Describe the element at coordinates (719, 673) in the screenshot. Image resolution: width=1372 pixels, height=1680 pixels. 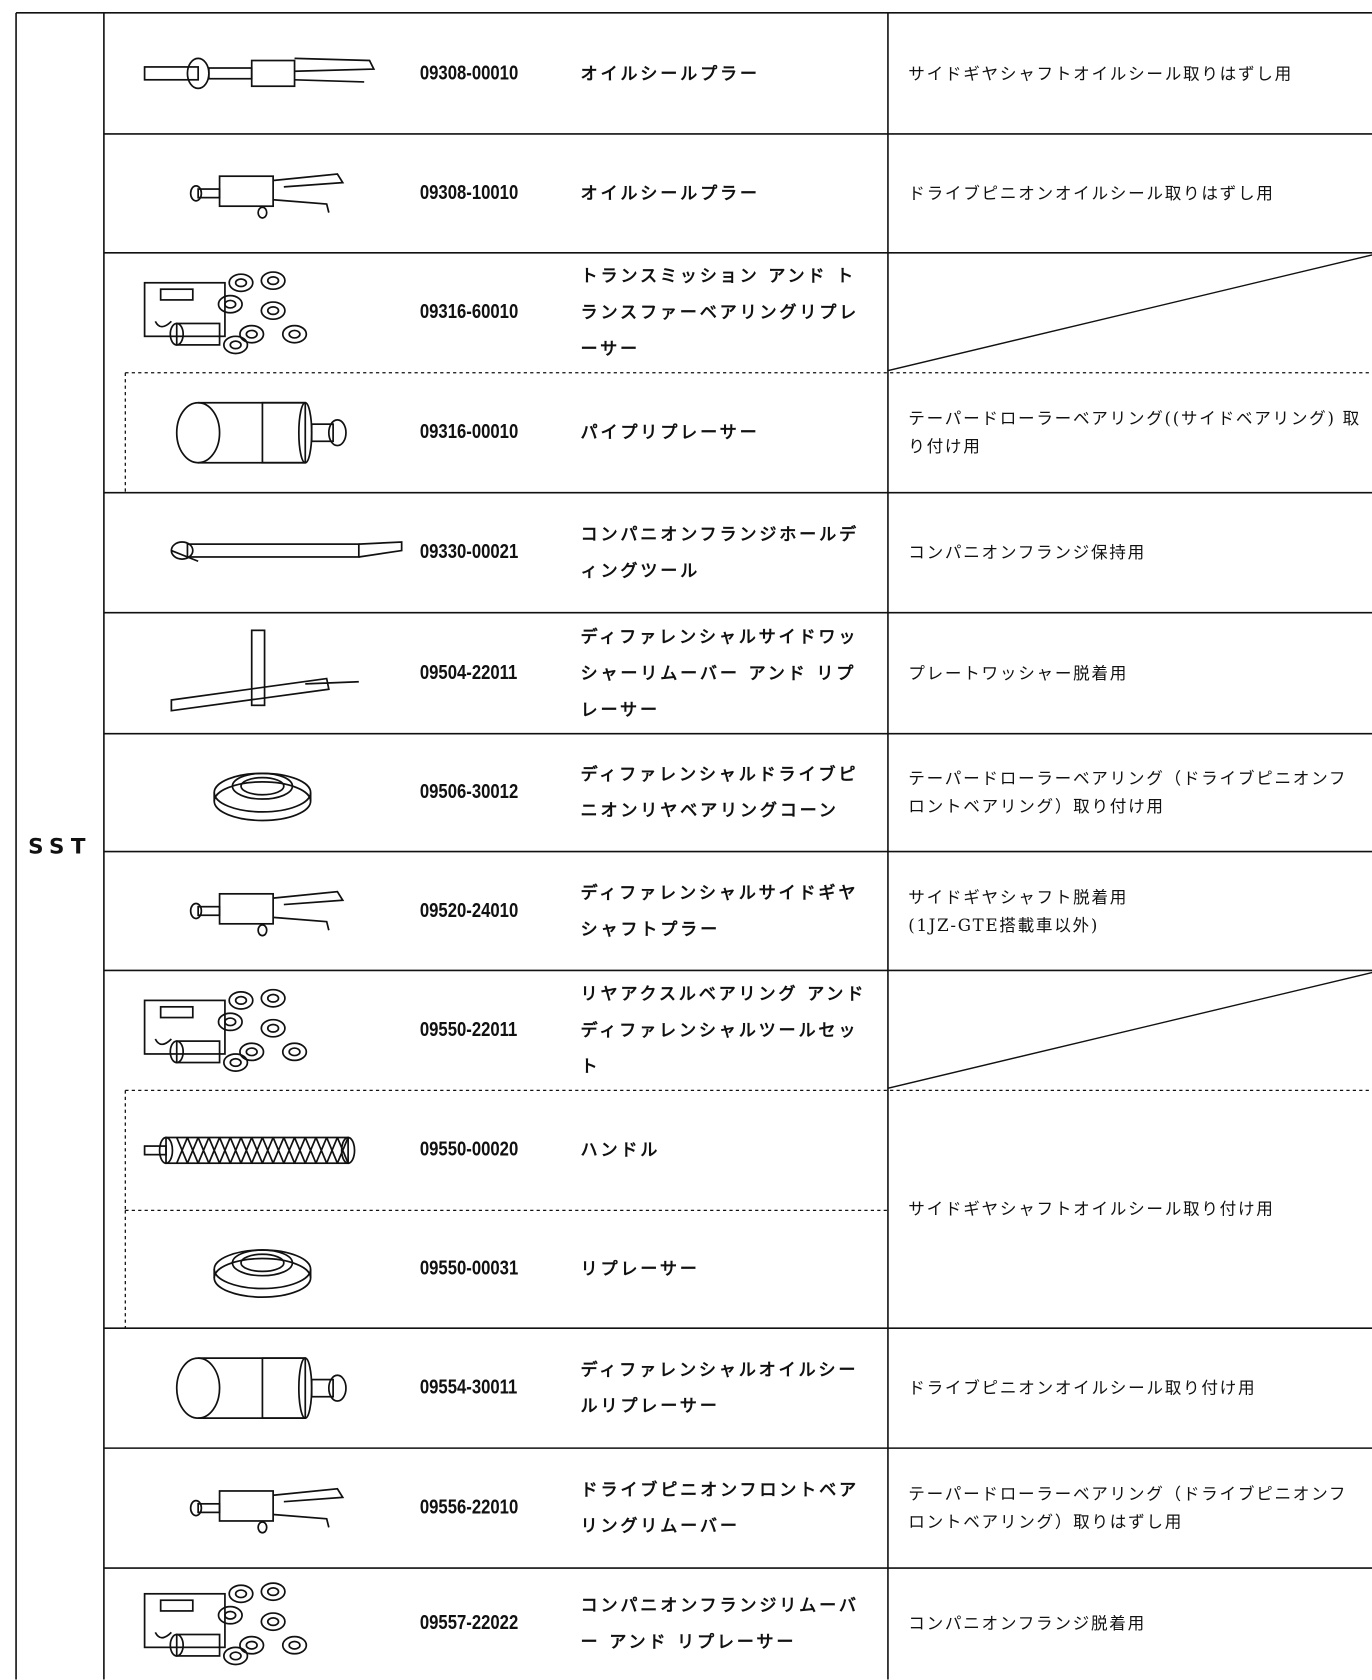
I see `part-name-text: ディファレンシャルサイドワッシャーリムーバー アンド リプレーサー` at that location.